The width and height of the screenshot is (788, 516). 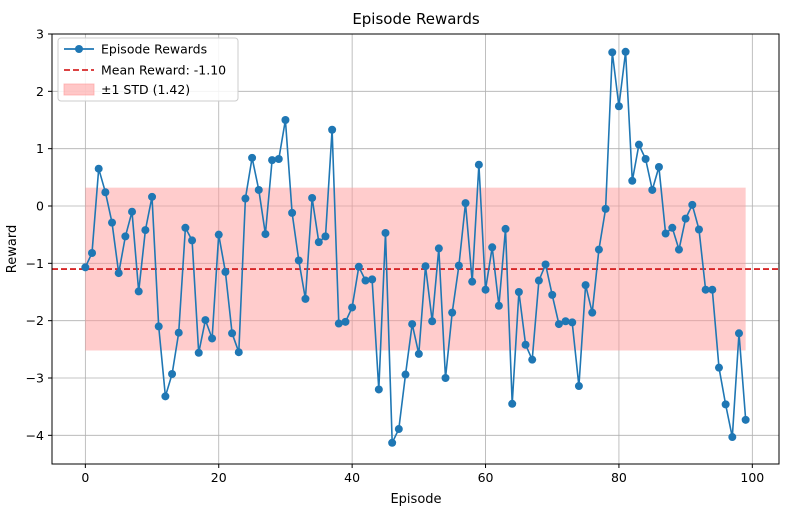 I want to click on x-tick-label: 80, so click(x=619, y=477).